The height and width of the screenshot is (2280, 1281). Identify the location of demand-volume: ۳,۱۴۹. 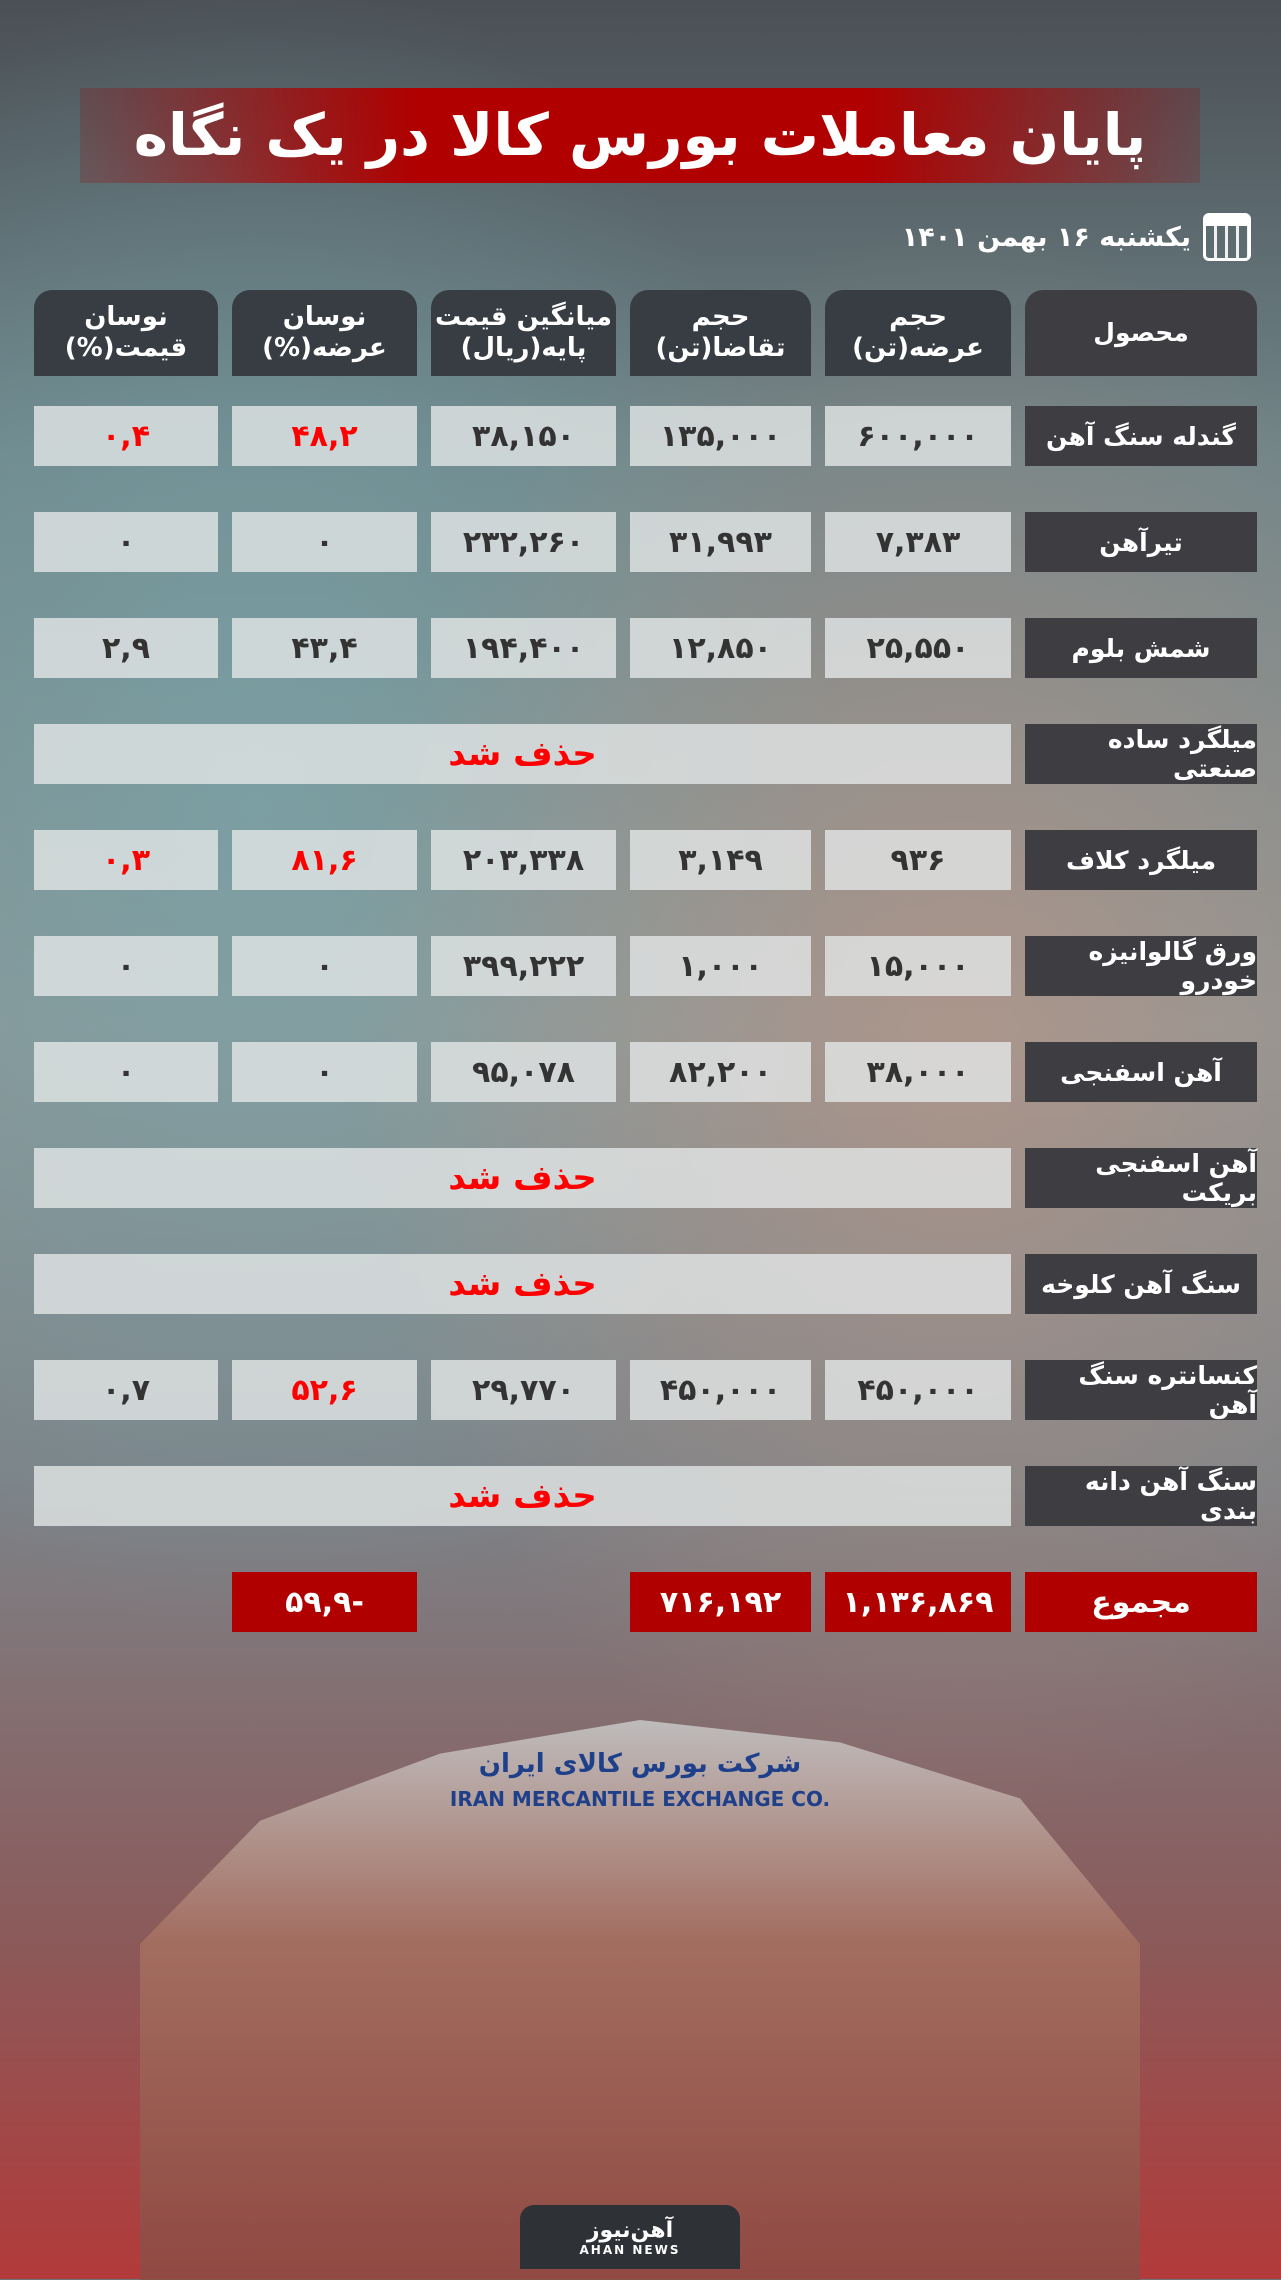
(720, 860).